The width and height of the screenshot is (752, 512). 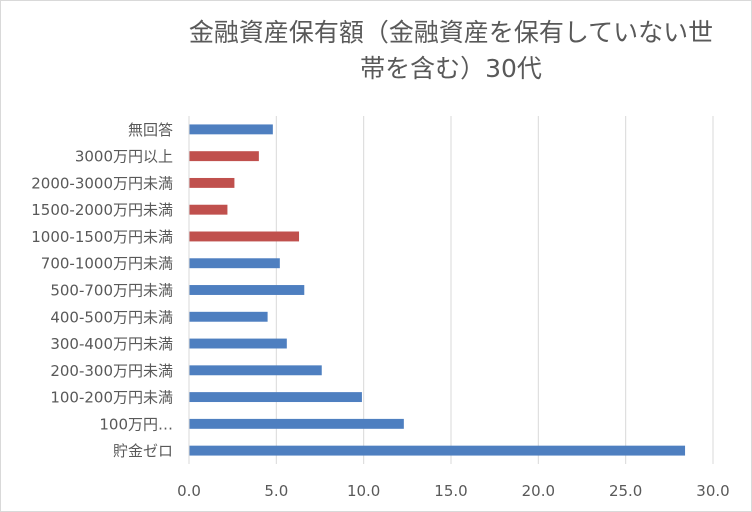 I want to click on category-label-6: 500-700万円未満, so click(x=111, y=291).